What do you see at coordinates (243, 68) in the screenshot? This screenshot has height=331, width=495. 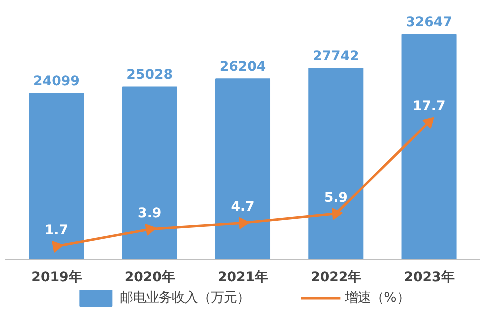 I see `data-label: 26204` at bounding box center [243, 68].